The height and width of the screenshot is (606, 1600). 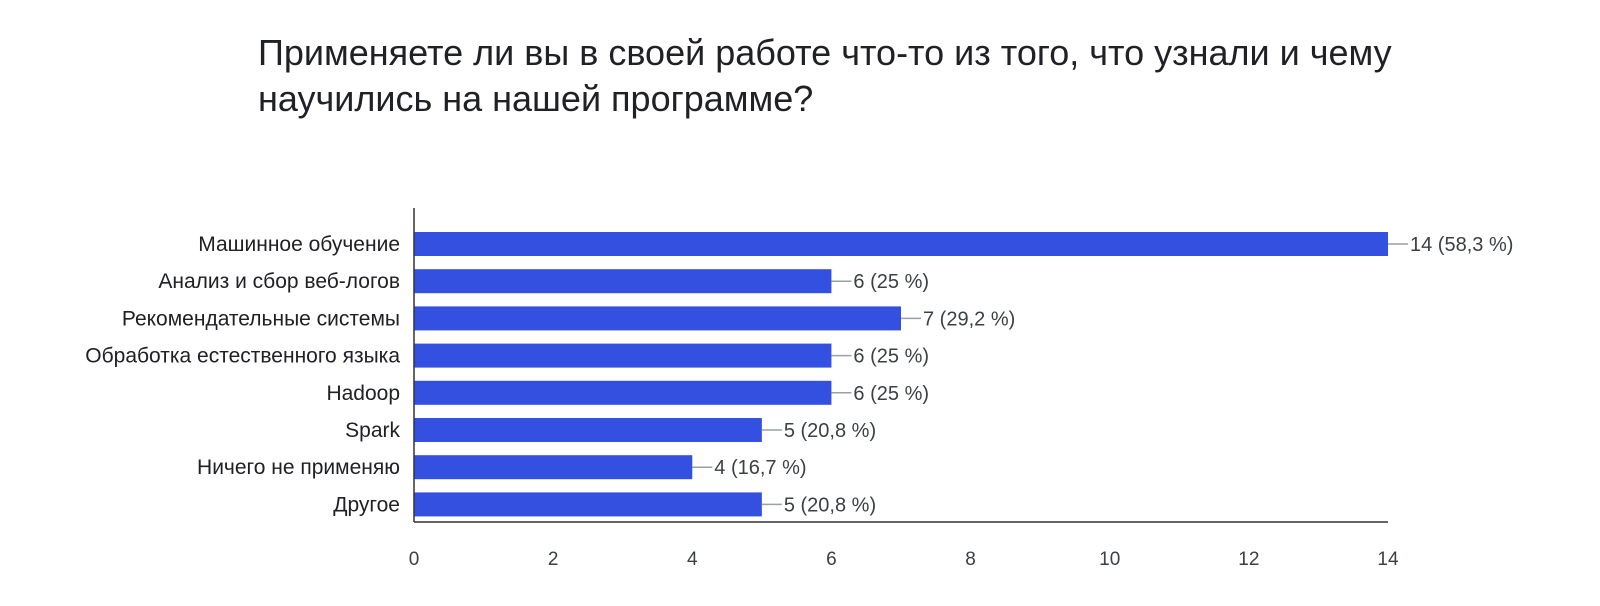 What do you see at coordinates (1388, 559) in the screenshot?
I see `x-tick-label: 14` at bounding box center [1388, 559].